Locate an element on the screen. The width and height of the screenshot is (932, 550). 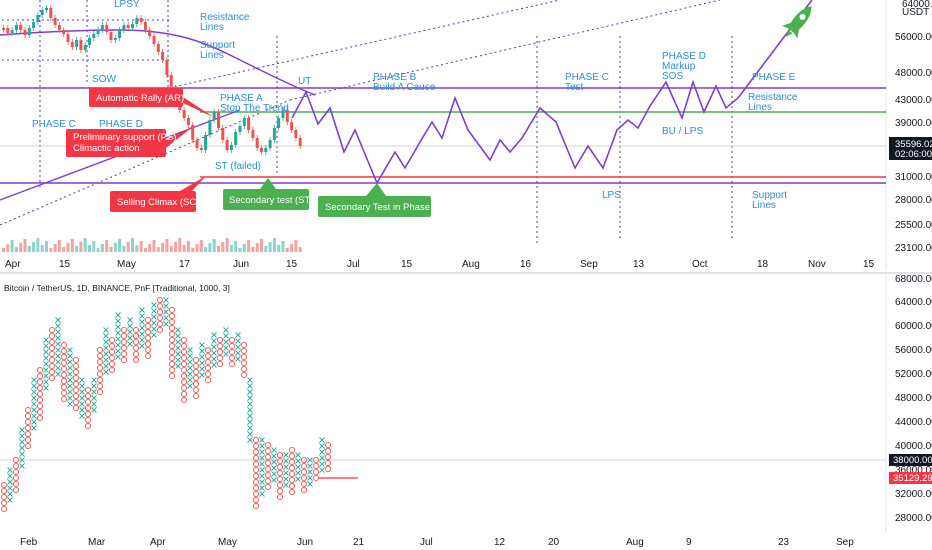
secondary-test-b-callout: Secondary Test in Phase B is located at coordinates (378, 200).